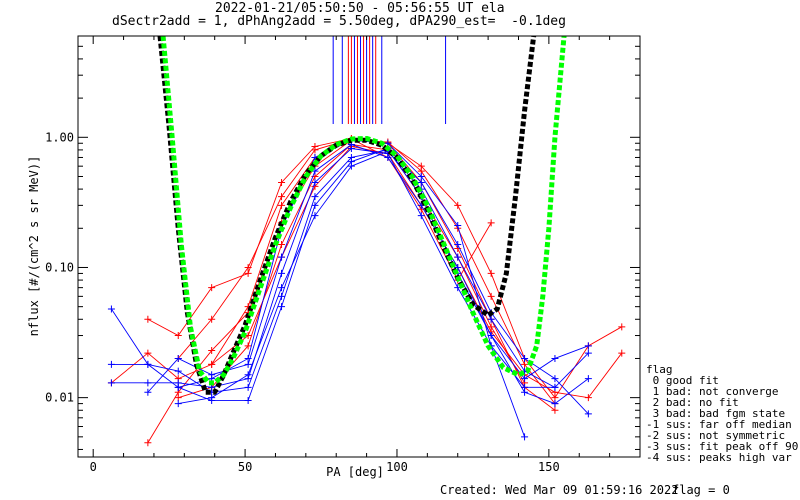 This screenshot has width=800, height=500. I want to click on y-tick-label: 1.00, so click(59, 137).